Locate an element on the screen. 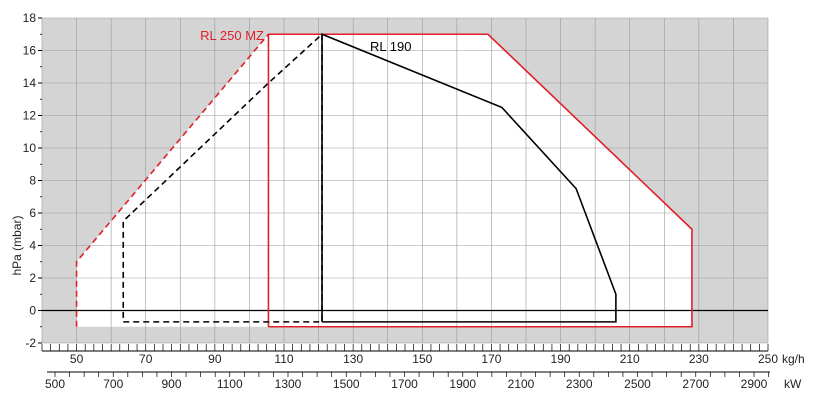  y-tick-label: 0 is located at coordinates (32, 311).